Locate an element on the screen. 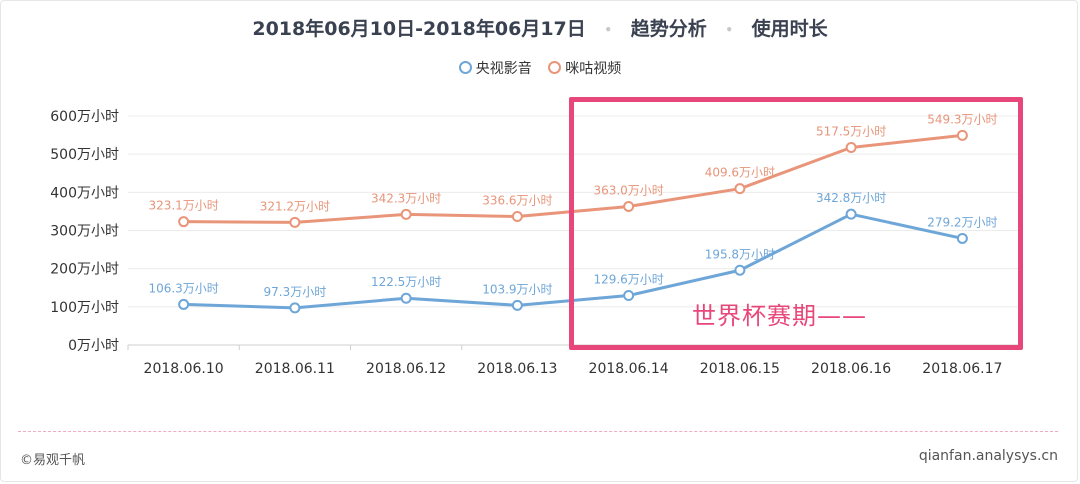 The width and height of the screenshot is (1080, 484). chart-title: 2018年06月10日-2018年06月17日 • 趋势分析 • 使用时长 is located at coordinates (540, 27).